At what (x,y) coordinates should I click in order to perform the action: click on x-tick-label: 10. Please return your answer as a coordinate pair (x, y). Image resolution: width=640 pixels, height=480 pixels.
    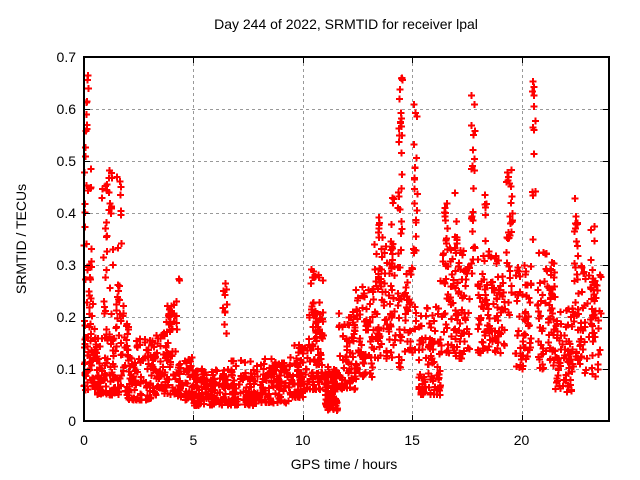
    Looking at the image, I should click on (302, 440).